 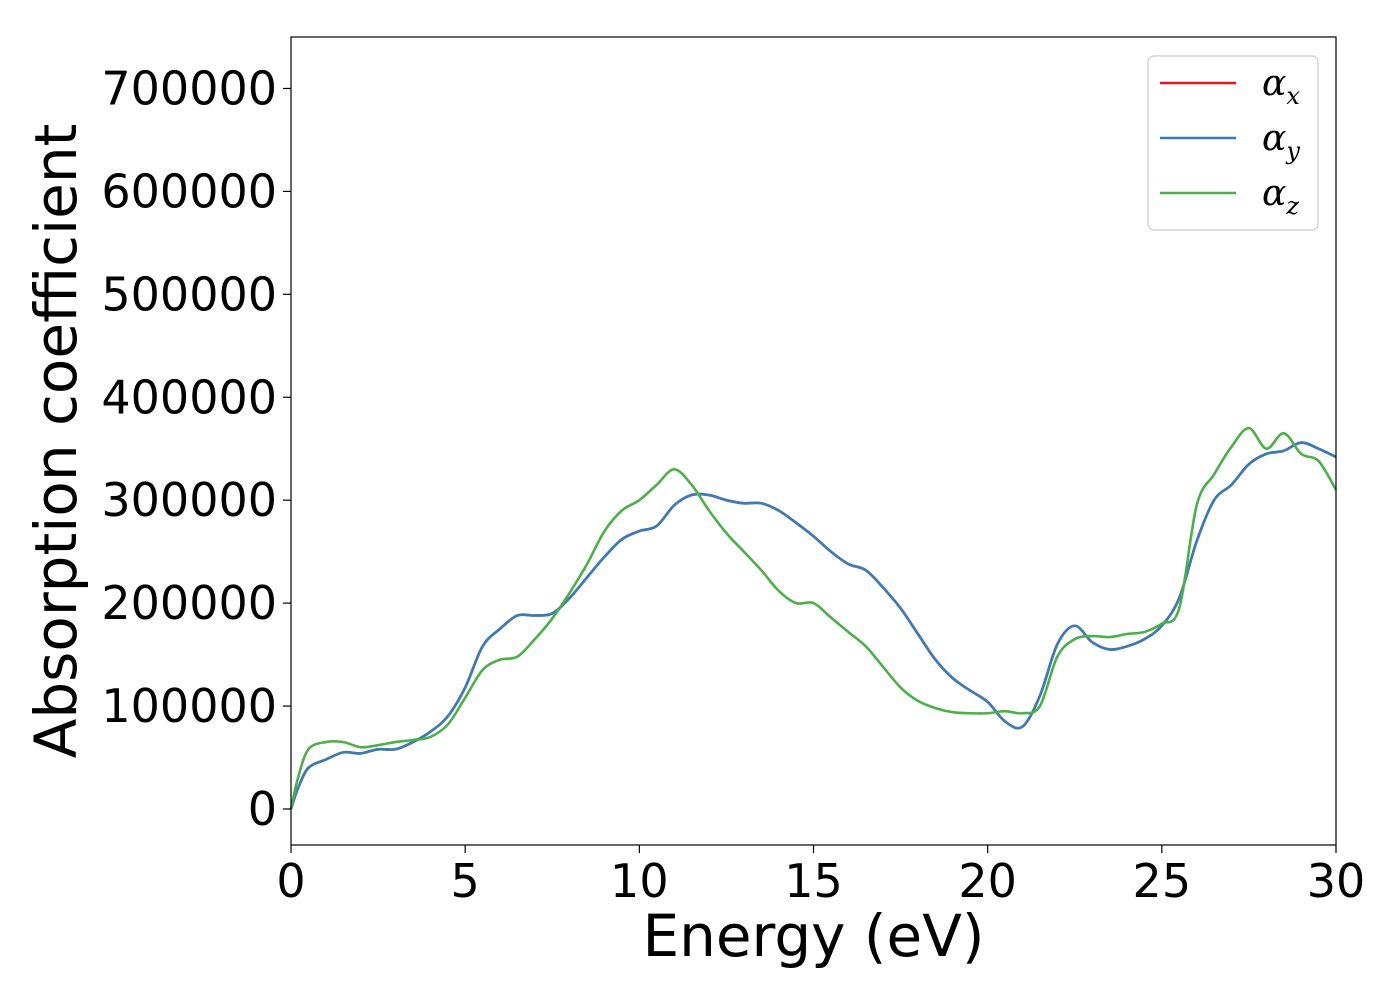 What do you see at coordinates (639, 881) in the screenshot?
I see `x-tick-label: 10` at bounding box center [639, 881].